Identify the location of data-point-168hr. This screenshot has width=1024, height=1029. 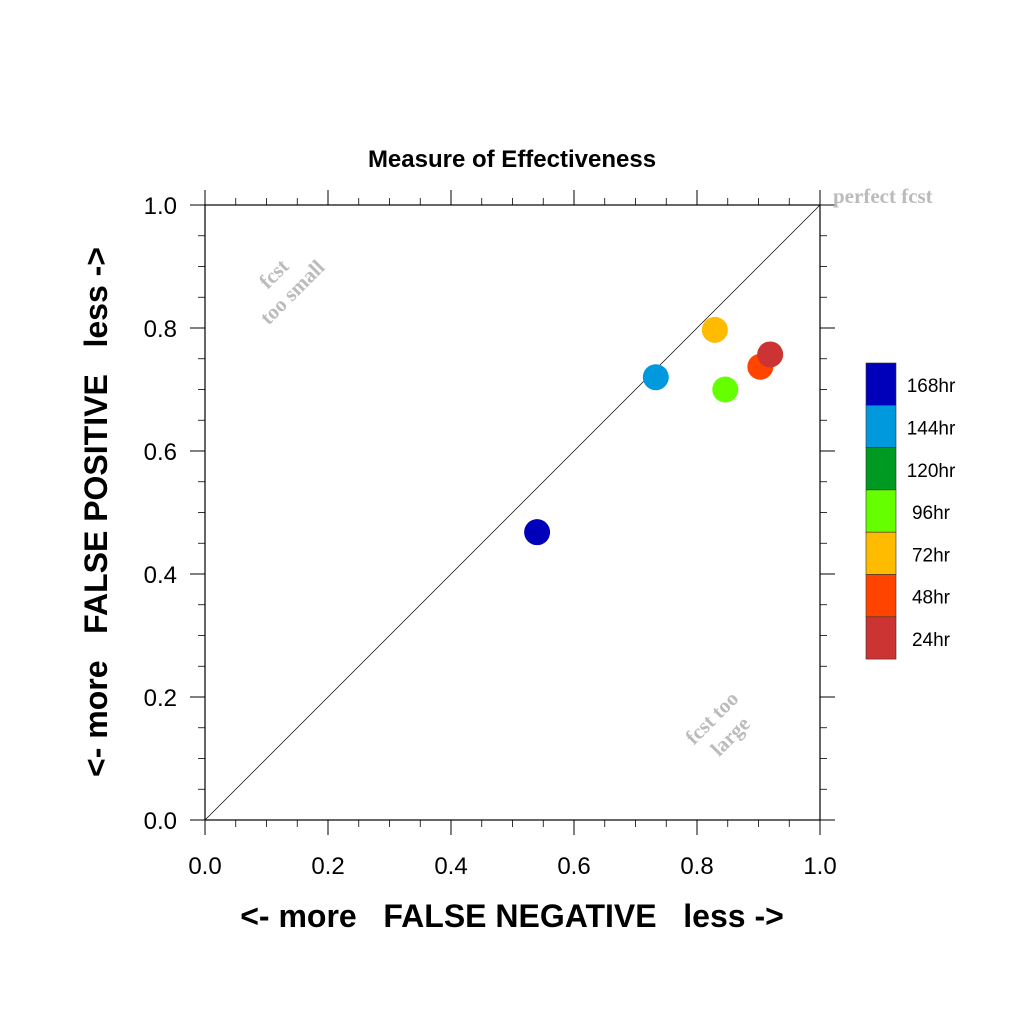
(537, 532).